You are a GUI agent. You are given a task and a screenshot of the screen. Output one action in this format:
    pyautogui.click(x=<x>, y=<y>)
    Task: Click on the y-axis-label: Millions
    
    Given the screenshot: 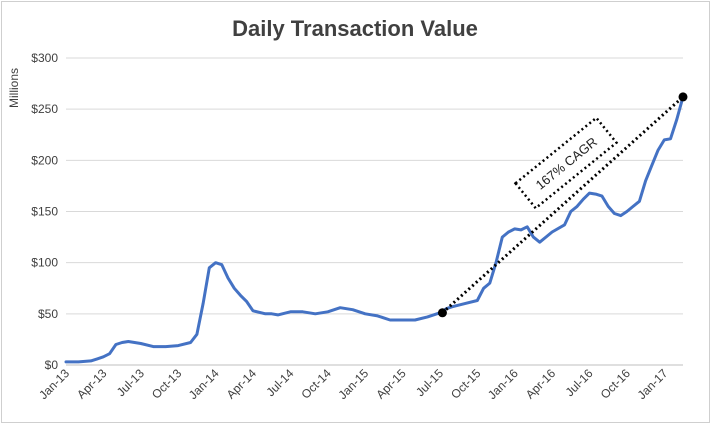 What is the action you would take?
    pyautogui.click(x=14, y=88)
    